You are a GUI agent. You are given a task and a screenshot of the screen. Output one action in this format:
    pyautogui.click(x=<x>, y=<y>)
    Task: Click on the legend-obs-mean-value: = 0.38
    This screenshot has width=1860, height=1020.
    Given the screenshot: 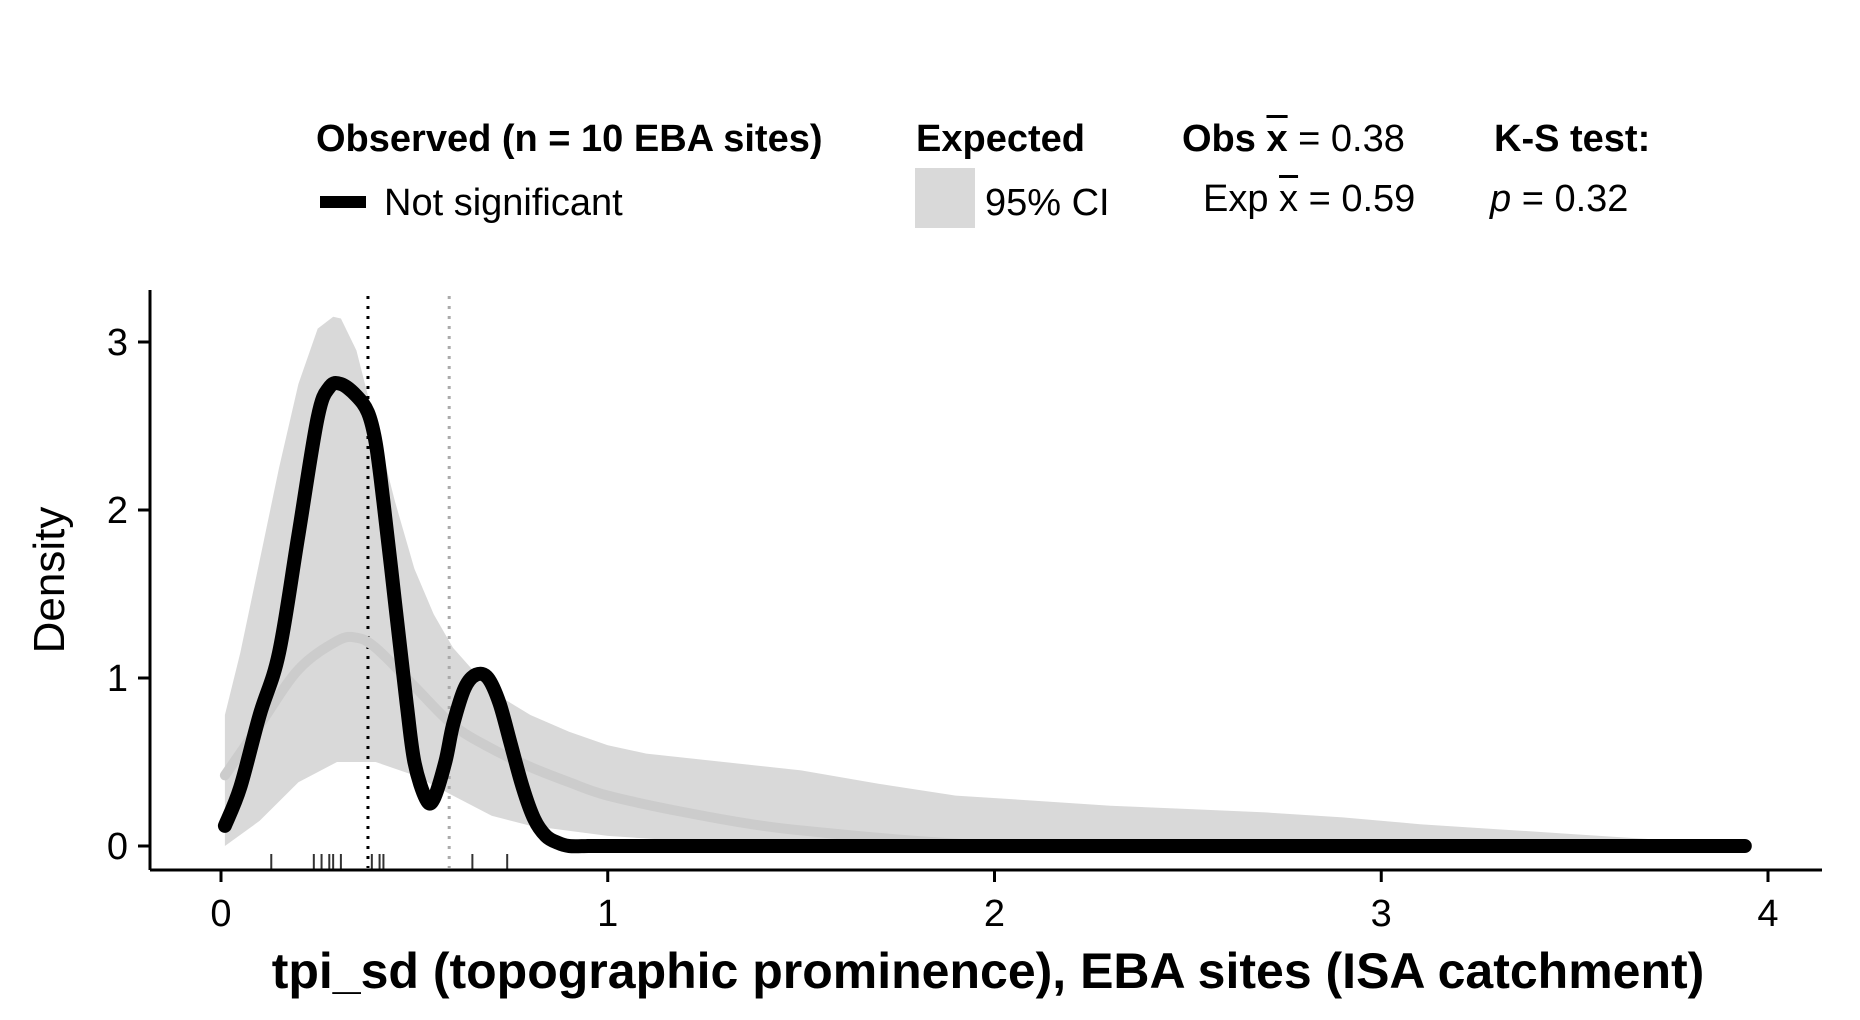 What is the action you would take?
    pyautogui.click(x=1351, y=139)
    